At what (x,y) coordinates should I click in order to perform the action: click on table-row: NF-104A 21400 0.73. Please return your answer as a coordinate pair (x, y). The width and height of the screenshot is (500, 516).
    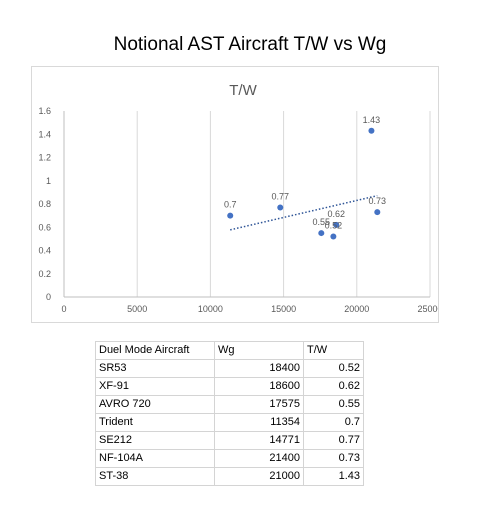
    Looking at the image, I should click on (229, 458).